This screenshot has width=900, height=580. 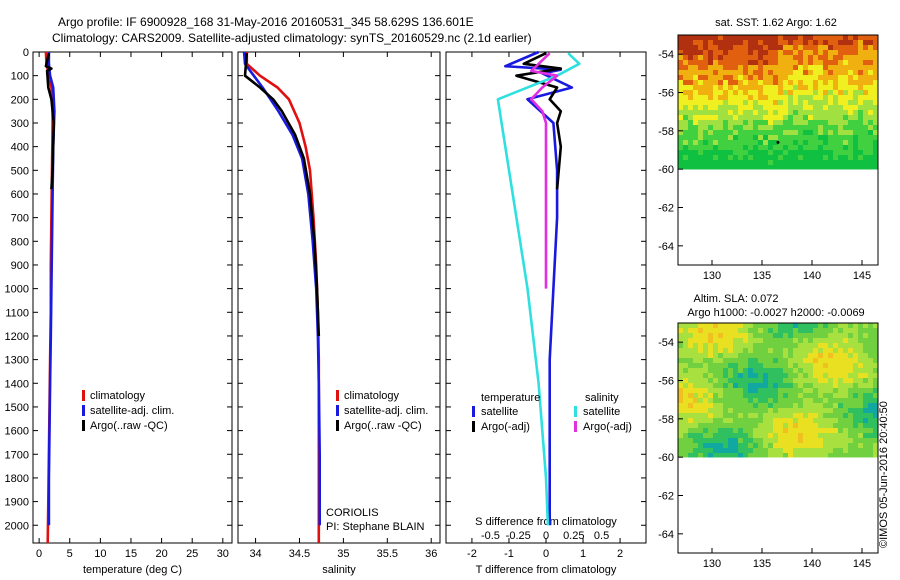 What do you see at coordinates (666, 382) in the screenshot?
I see `y-tick-label: -56` at bounding box center [666, 382].